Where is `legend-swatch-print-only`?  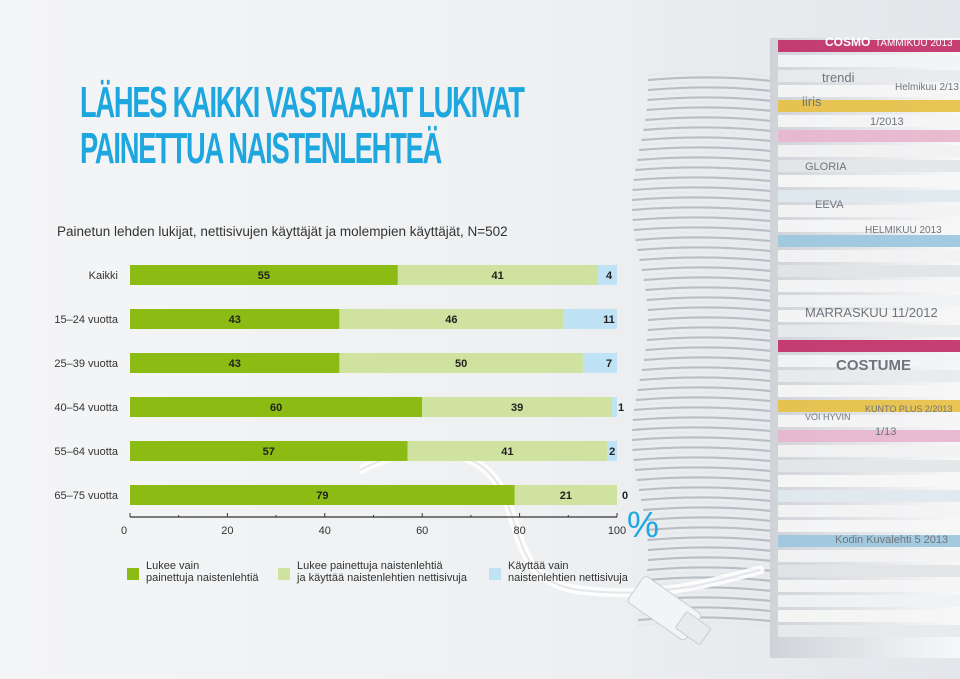 legend-swatch-print-only is located at coordinates (133, 574).